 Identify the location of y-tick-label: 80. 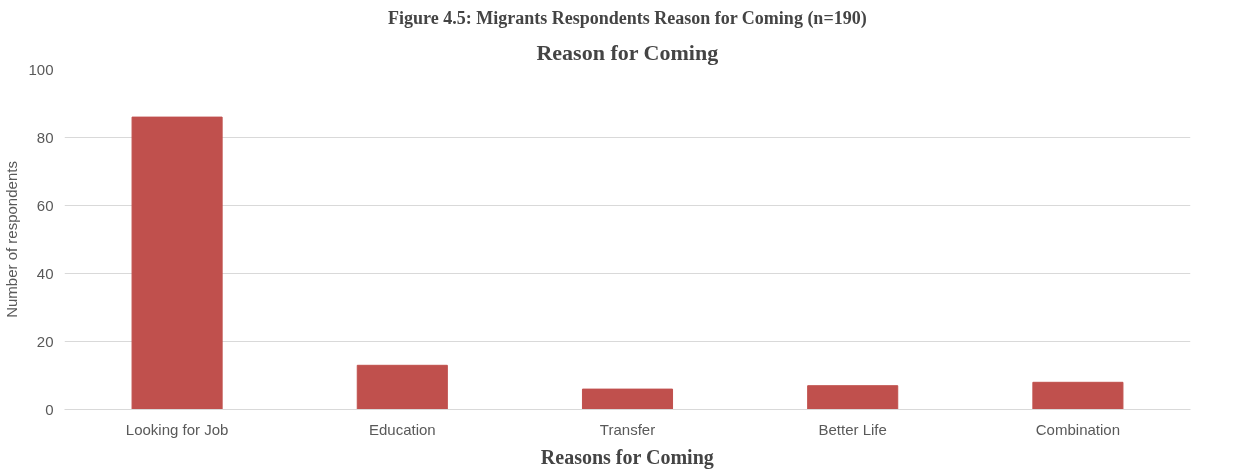
(45, 137).